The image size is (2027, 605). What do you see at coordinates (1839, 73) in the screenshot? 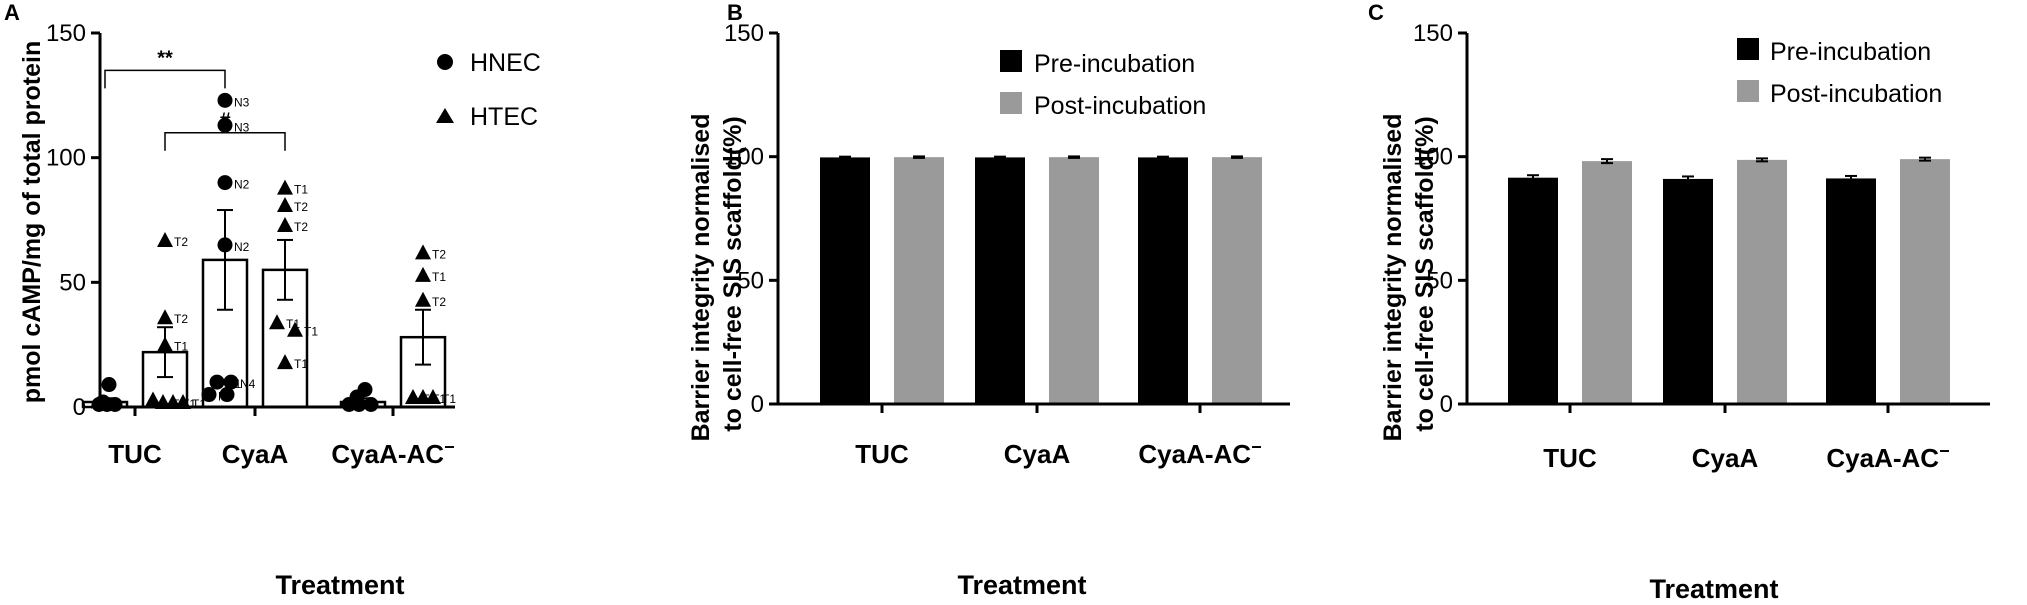
I see `panel-c-legend: Pre-incubation Post-incubation` at bounding box center [1839, 73].